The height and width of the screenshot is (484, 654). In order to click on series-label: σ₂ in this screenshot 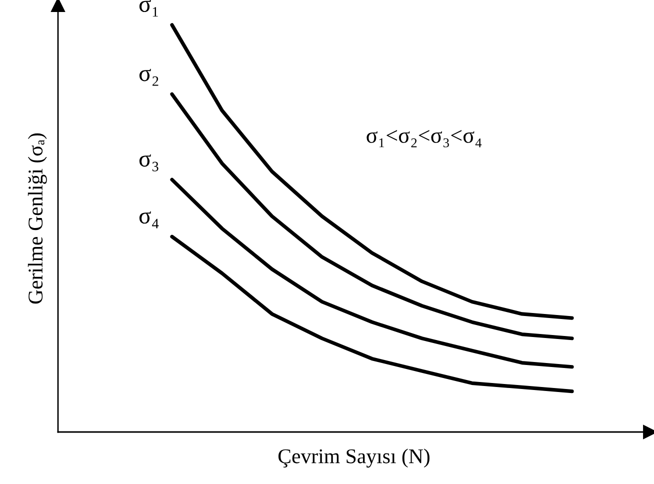, I will do `click(148, 77)`.